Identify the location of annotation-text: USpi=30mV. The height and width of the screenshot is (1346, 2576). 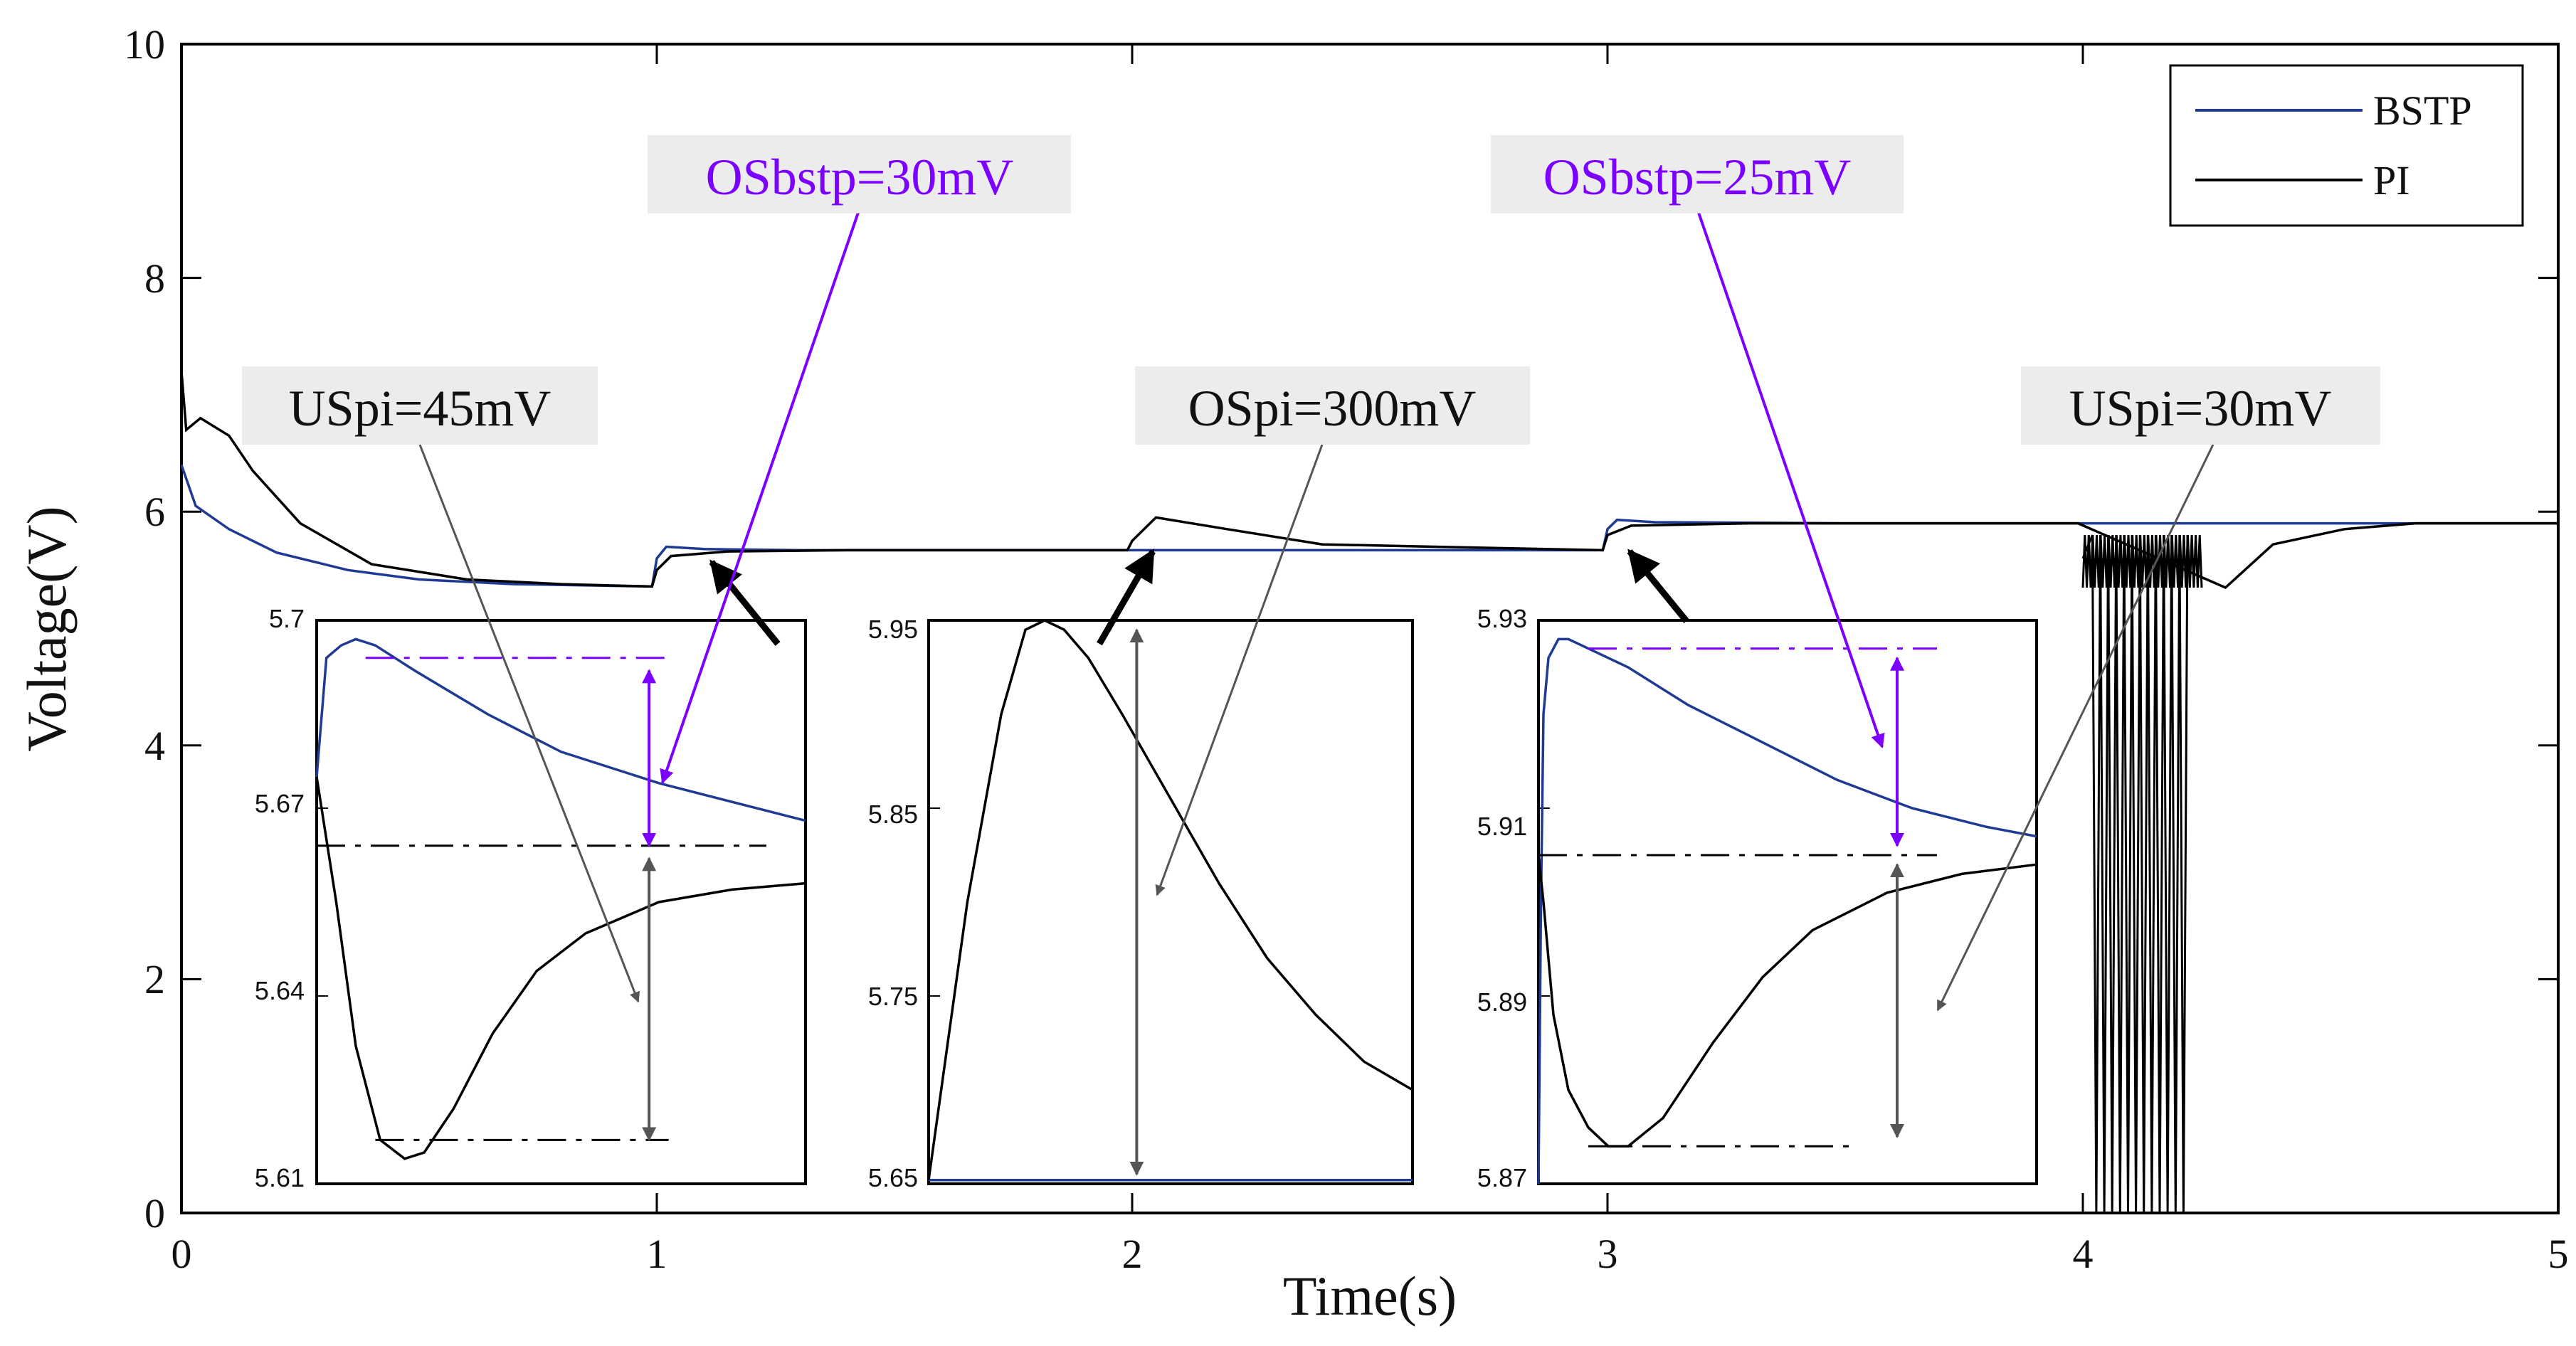
(2200, 408).